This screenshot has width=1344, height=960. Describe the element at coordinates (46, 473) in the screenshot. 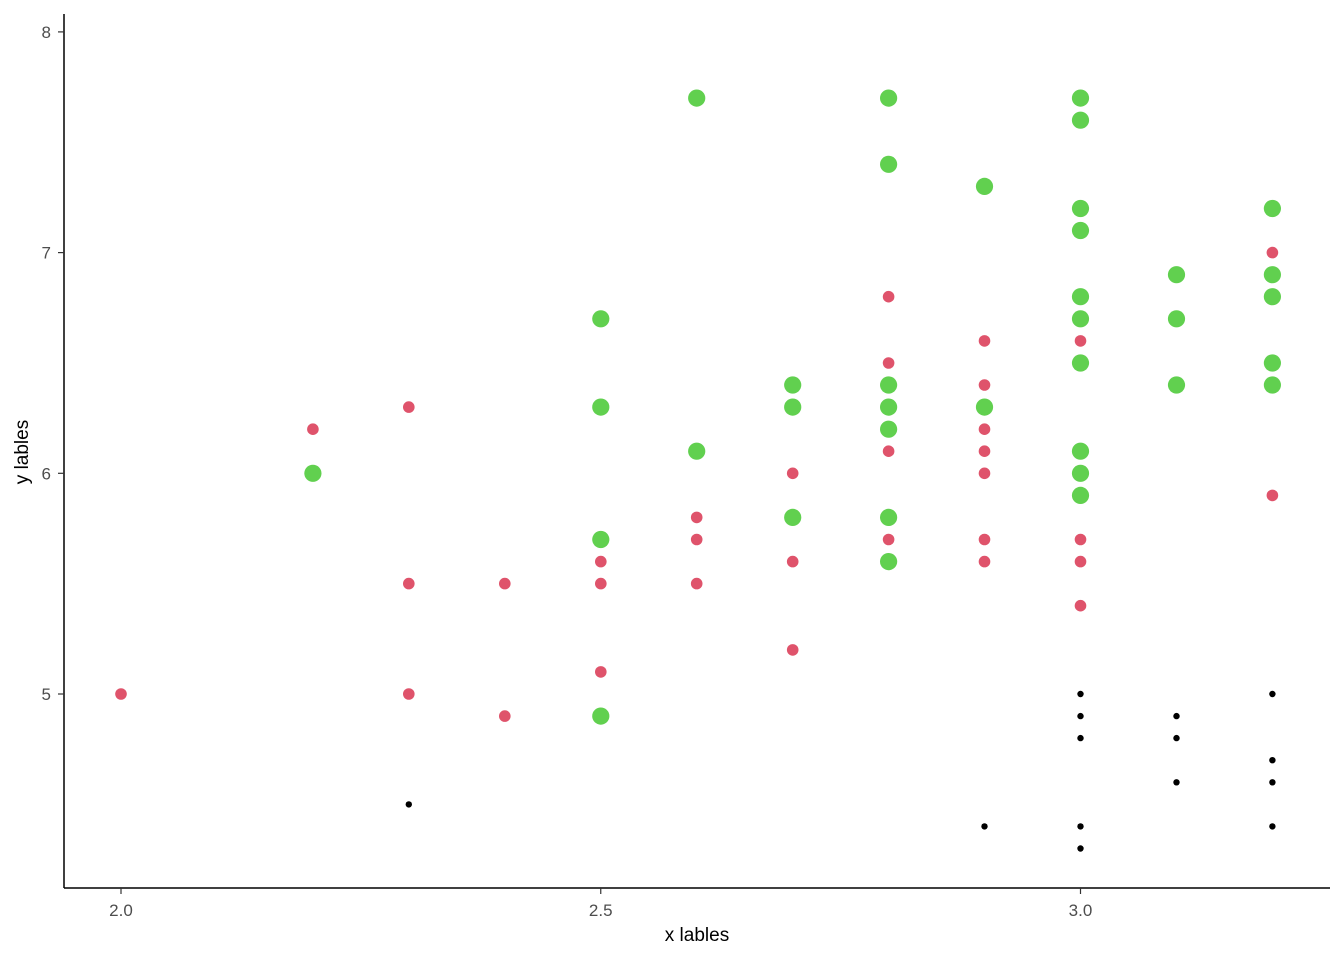

I see `y-tick-label: 6` at that location.